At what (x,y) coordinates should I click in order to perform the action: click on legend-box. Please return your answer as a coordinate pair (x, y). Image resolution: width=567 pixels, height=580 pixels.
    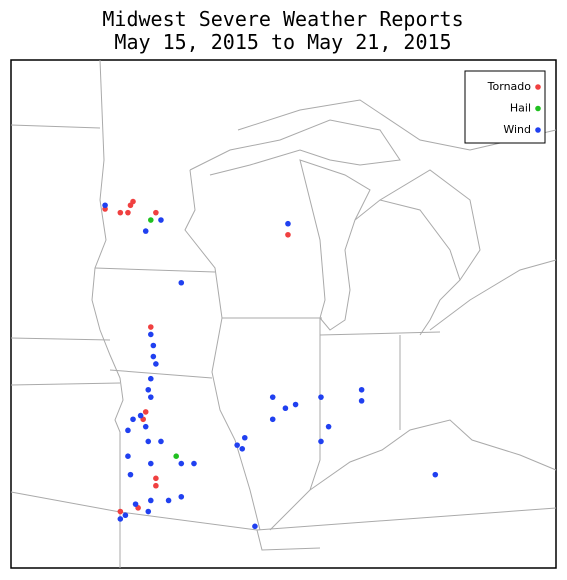
    Looking at the image, I should click on (505, 107).